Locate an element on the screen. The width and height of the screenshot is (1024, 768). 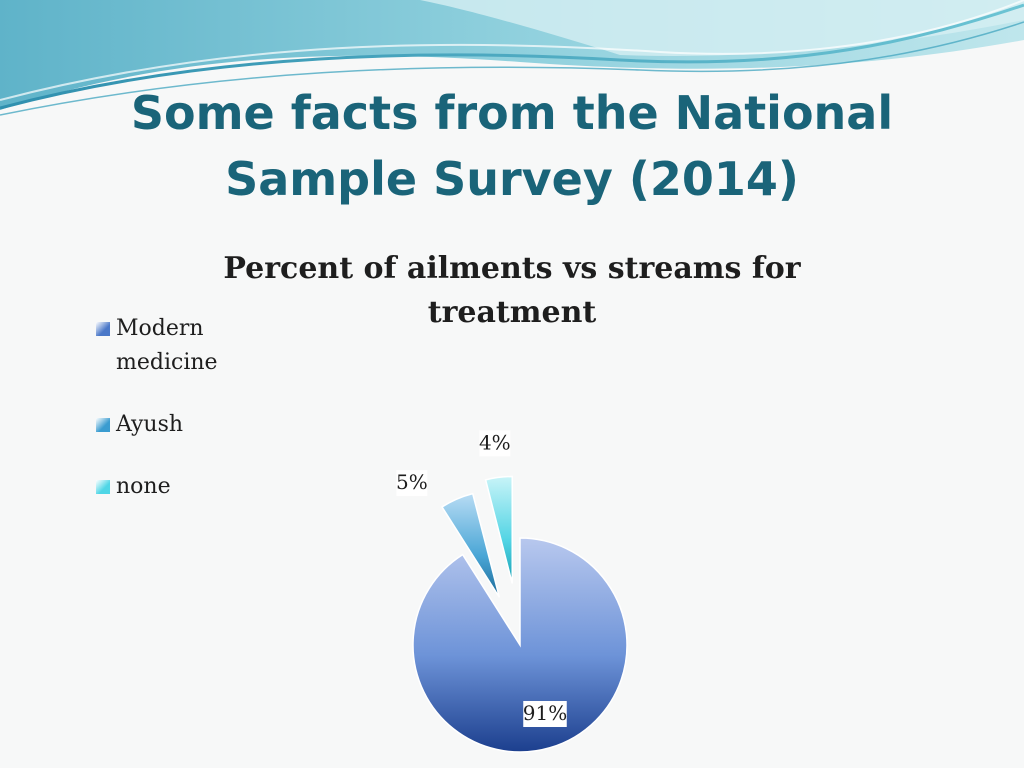
pie-slice-modern-medicine is located at coordinates (520, 645).